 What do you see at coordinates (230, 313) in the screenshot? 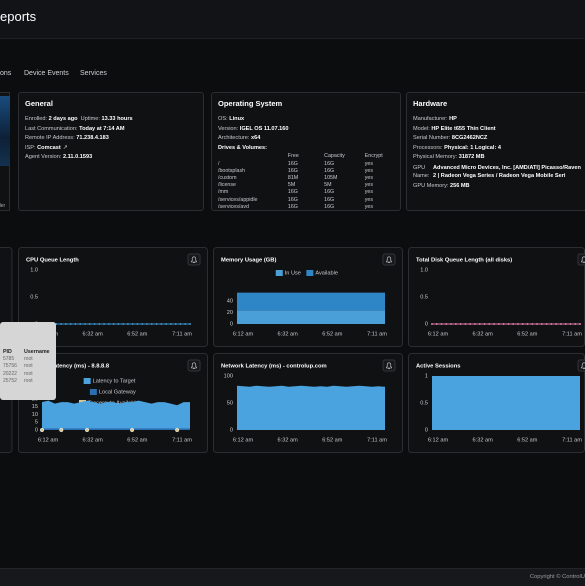
I see `y-tick-label: 20` at bounding box center [230, 313].